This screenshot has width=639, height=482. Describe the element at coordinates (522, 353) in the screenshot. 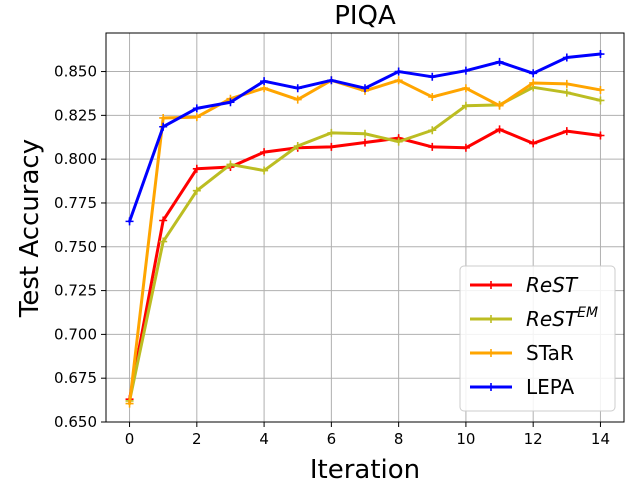

I see `legend-item: STaR` at that location.